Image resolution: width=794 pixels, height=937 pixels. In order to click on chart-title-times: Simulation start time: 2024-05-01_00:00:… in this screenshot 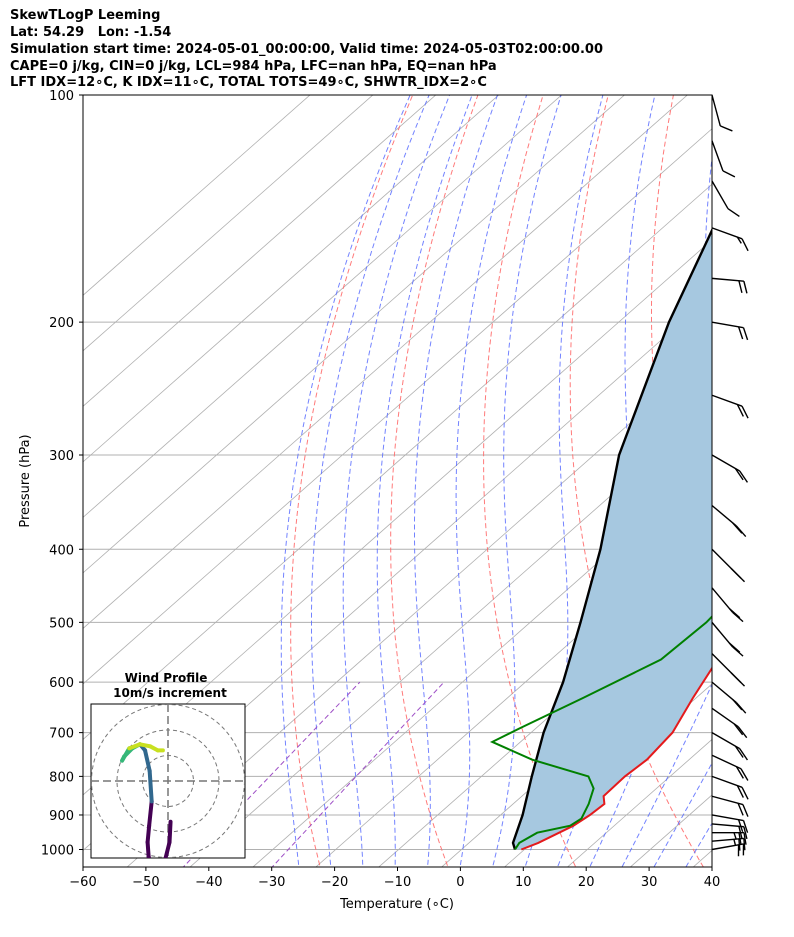, I will do `click(306, 49)`.